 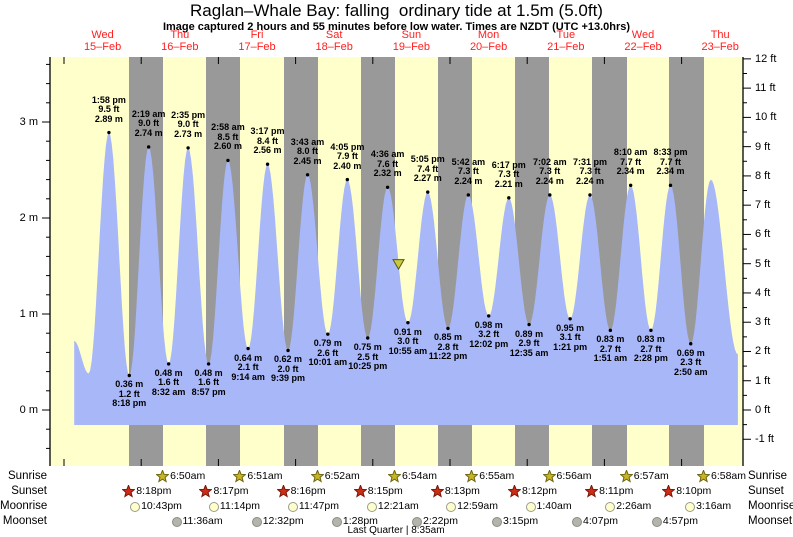 What do you see at coordinates (616, 491) in the screenshot?
I see `sunset-time: 8:11pm` at bounding box center [616, 491].